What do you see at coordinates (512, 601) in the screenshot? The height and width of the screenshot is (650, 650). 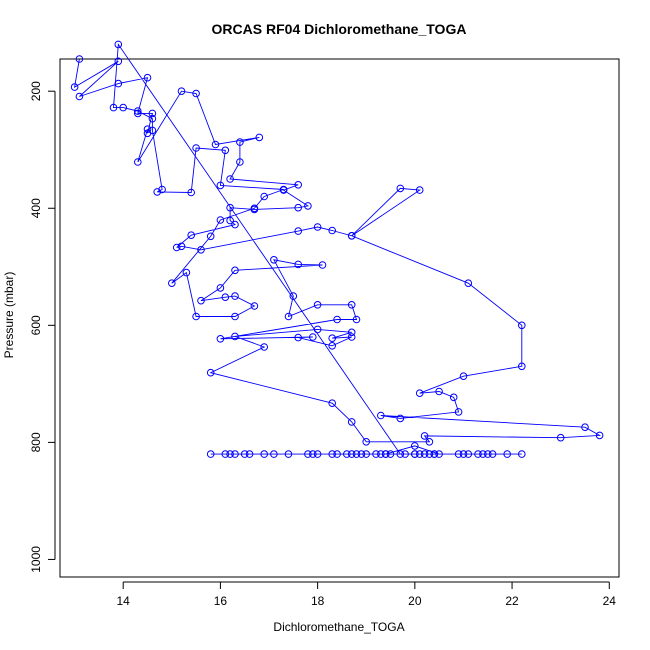 I see `x-tick-label: 22` at bounding box center [512, 601].